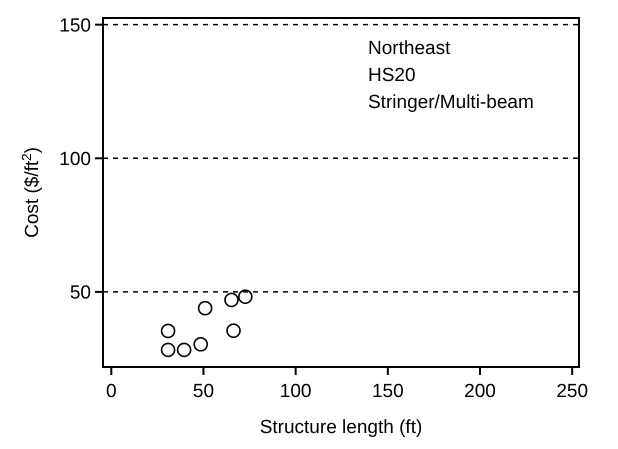  What do you see at coordinates (203, 391) in the screenshot?
I see `x-tick-label: 50` at bounding box center [203, 391].